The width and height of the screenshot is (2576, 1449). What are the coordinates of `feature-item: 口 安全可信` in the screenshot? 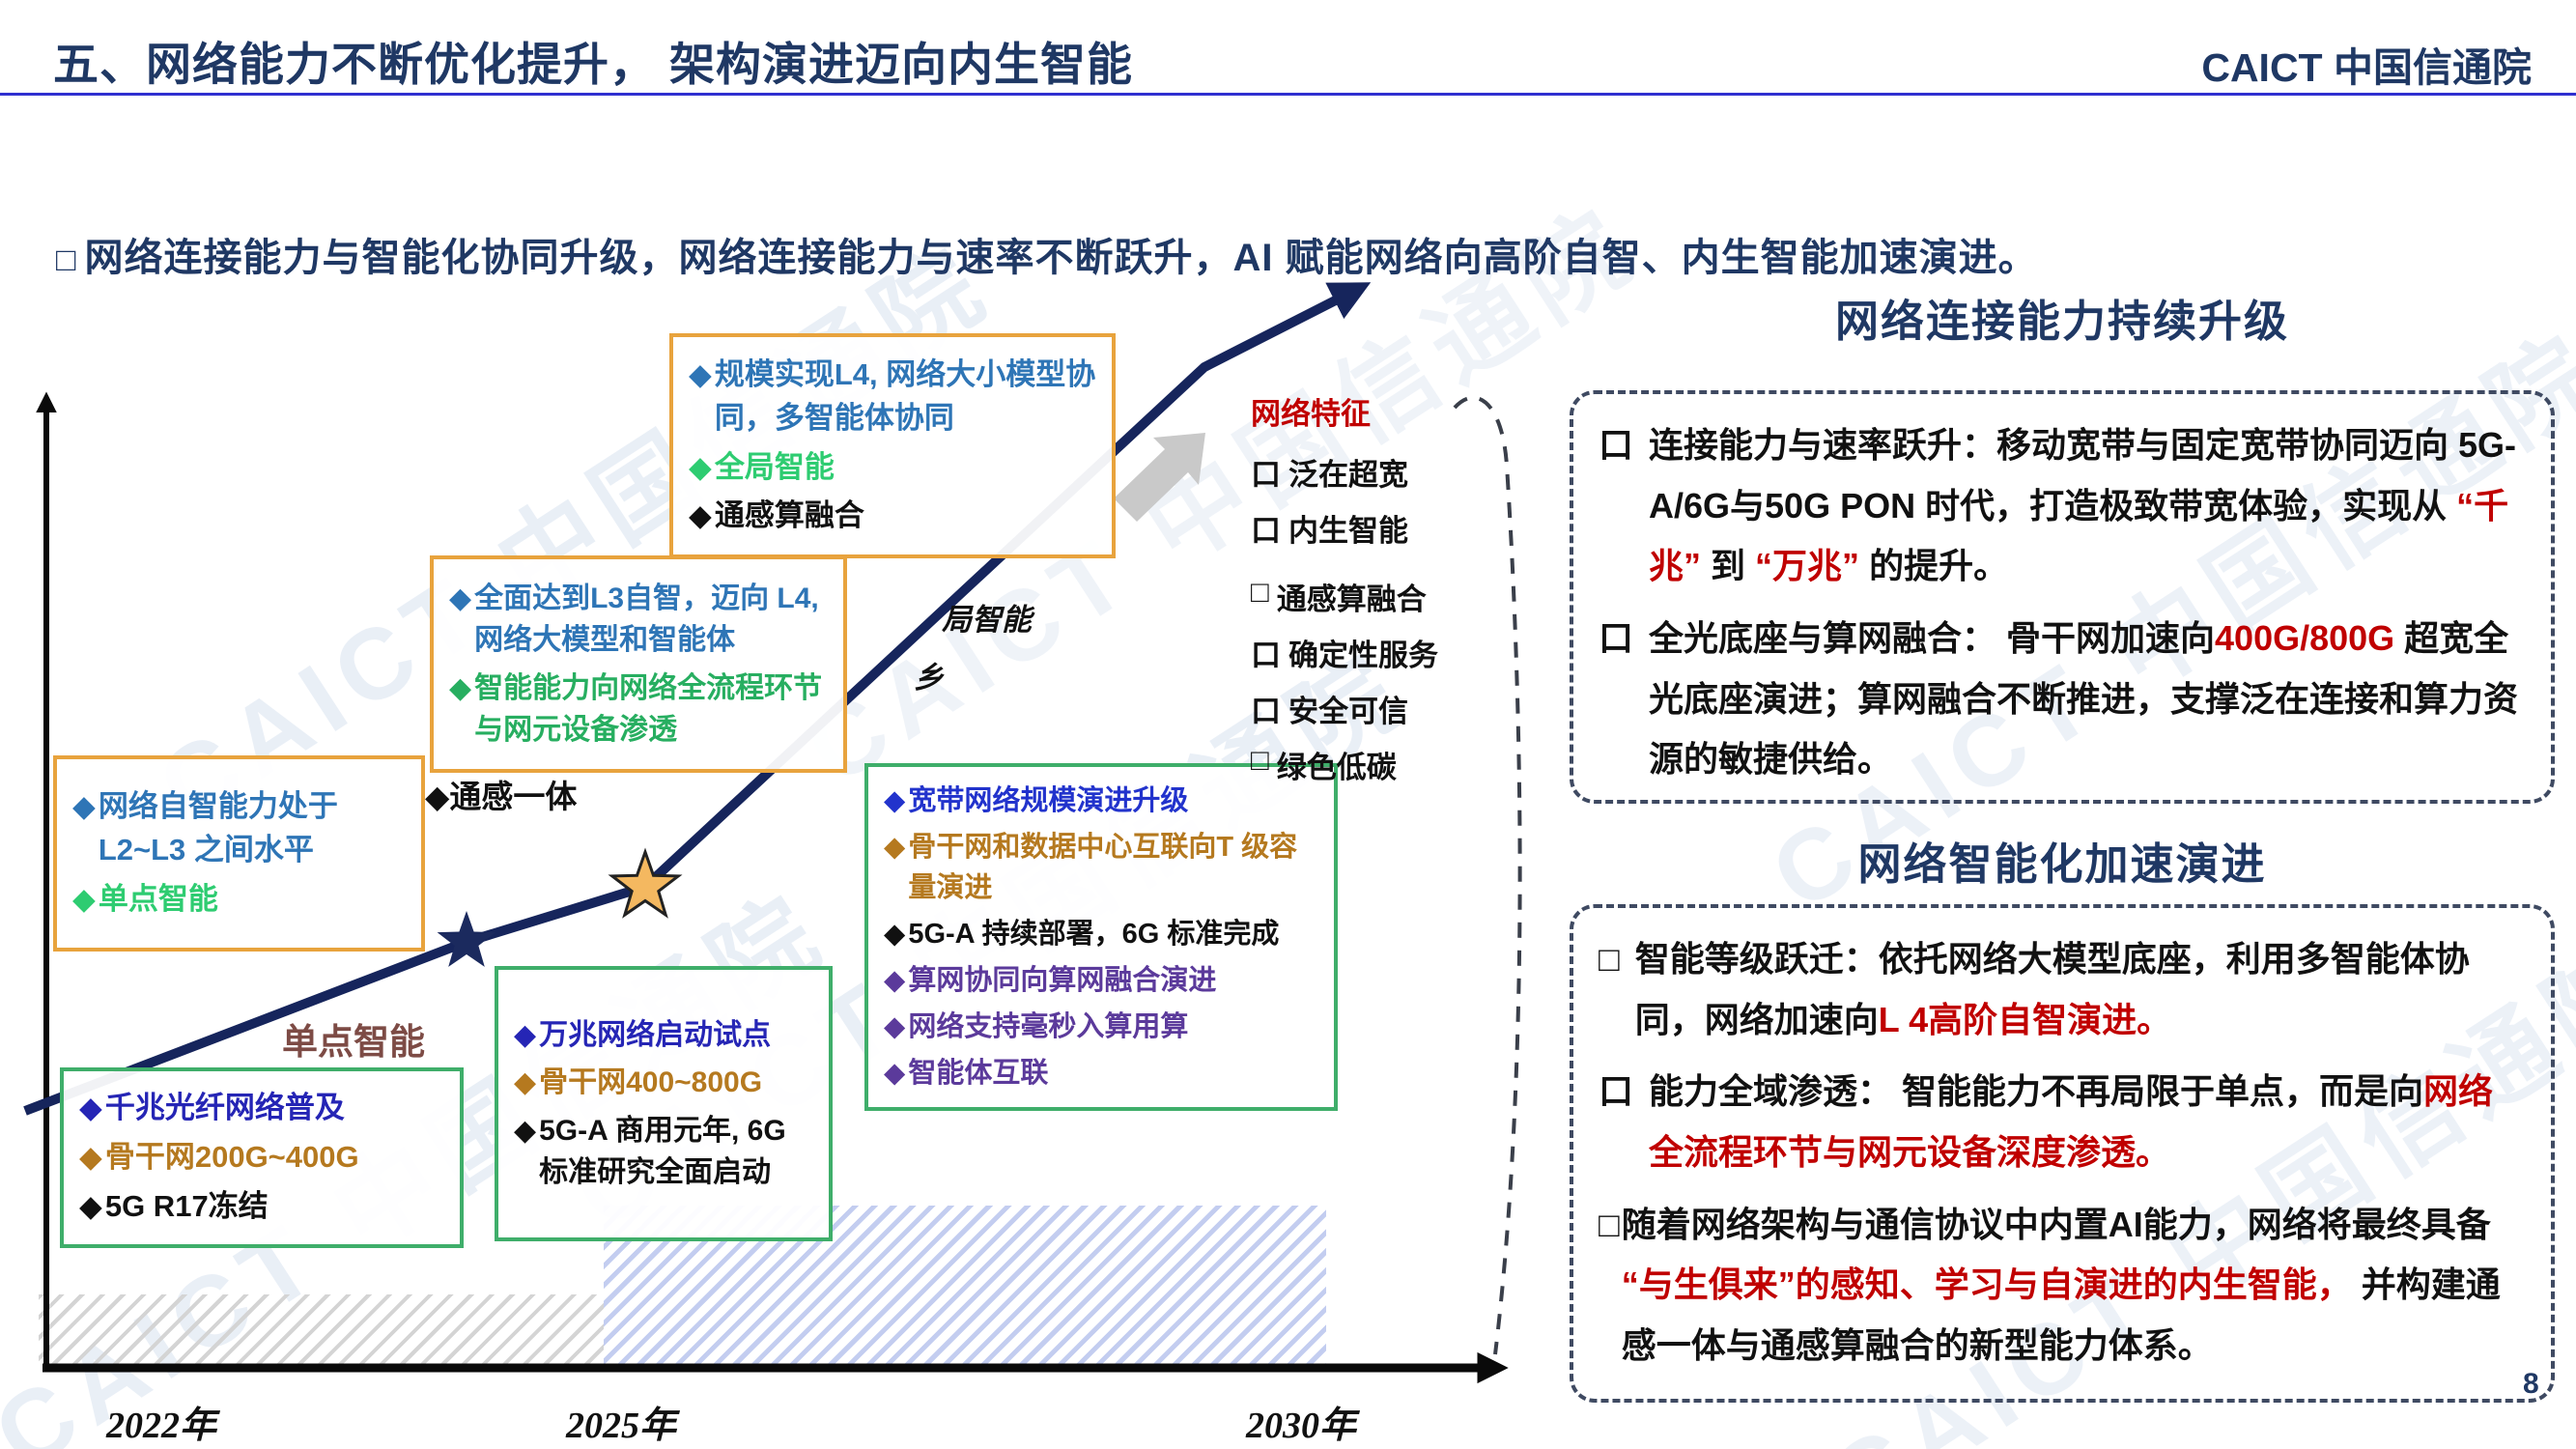 It's located at (1344, 708).